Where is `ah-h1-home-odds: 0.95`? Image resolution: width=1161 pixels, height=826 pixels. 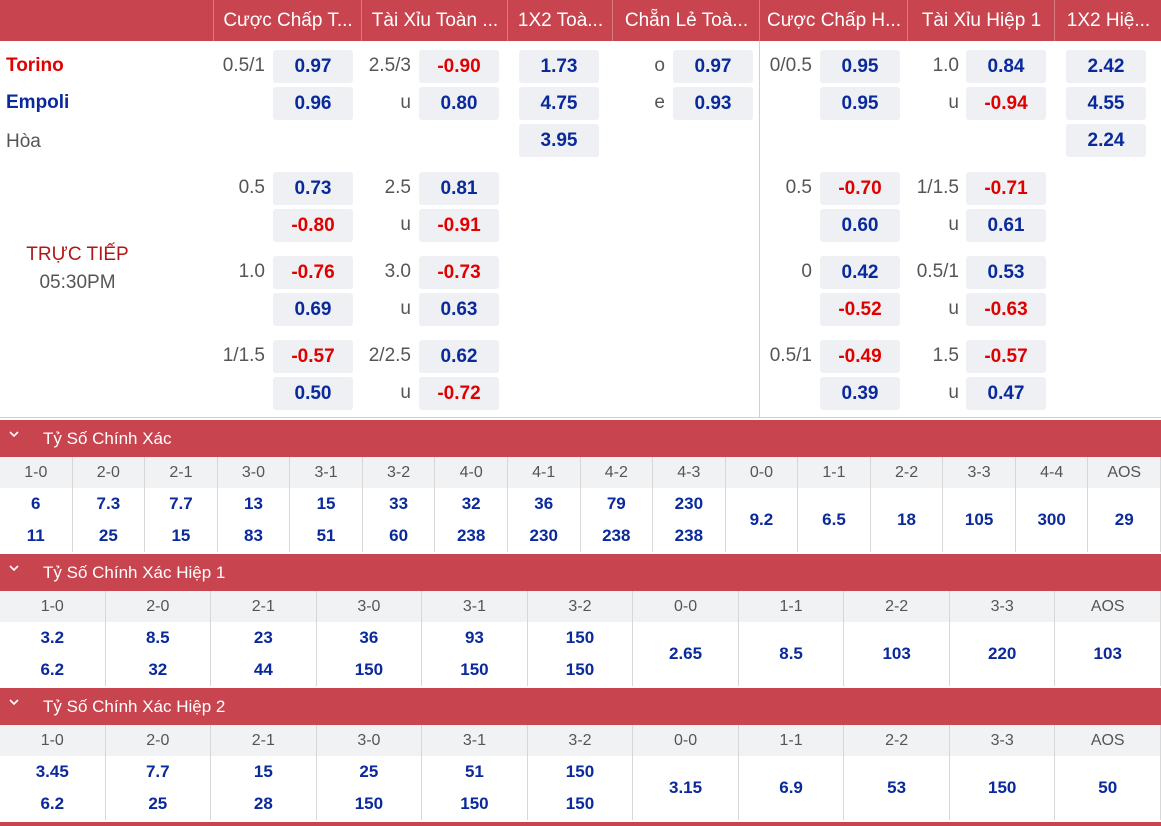 ah-h1-home-odds: 0.95 is located at coordinates (860, 66).